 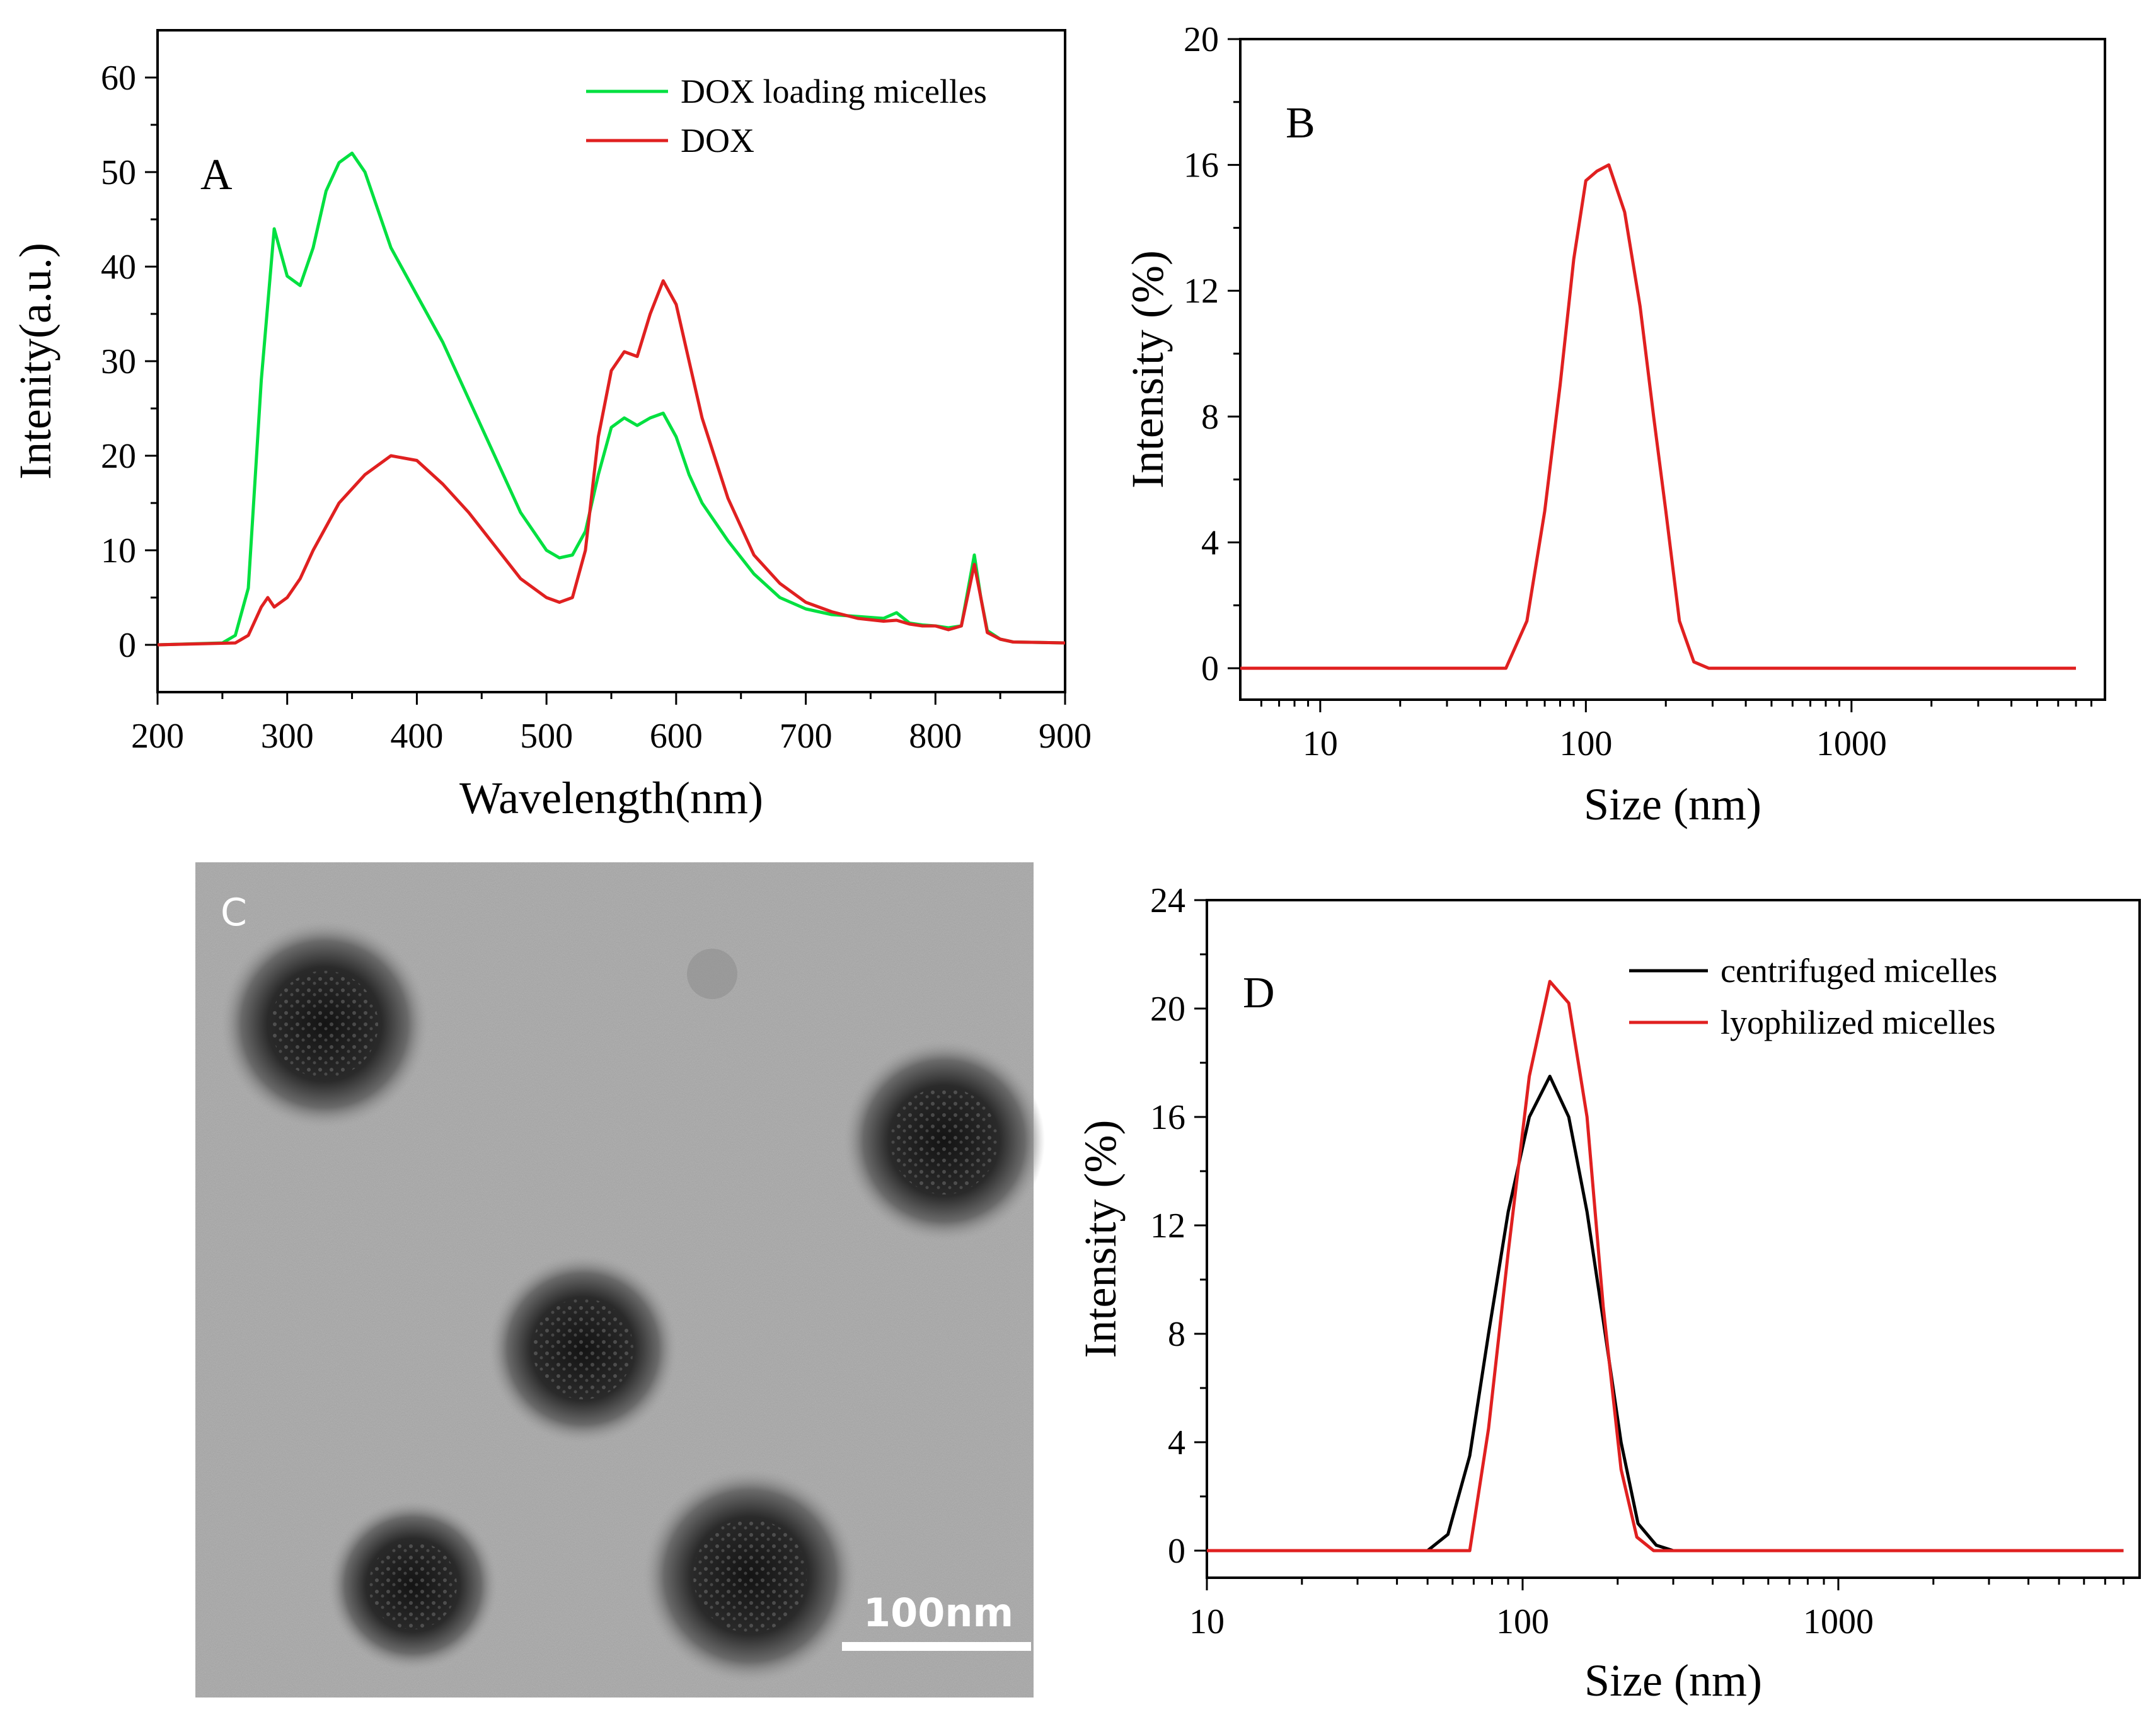 What do you see at coordinates (1300, 123) in the screenshot?
I see `panel-b-letter: B` at bounding box center [1300, 123].